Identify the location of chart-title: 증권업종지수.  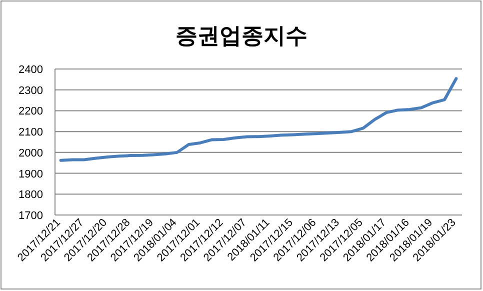
(242, 35).